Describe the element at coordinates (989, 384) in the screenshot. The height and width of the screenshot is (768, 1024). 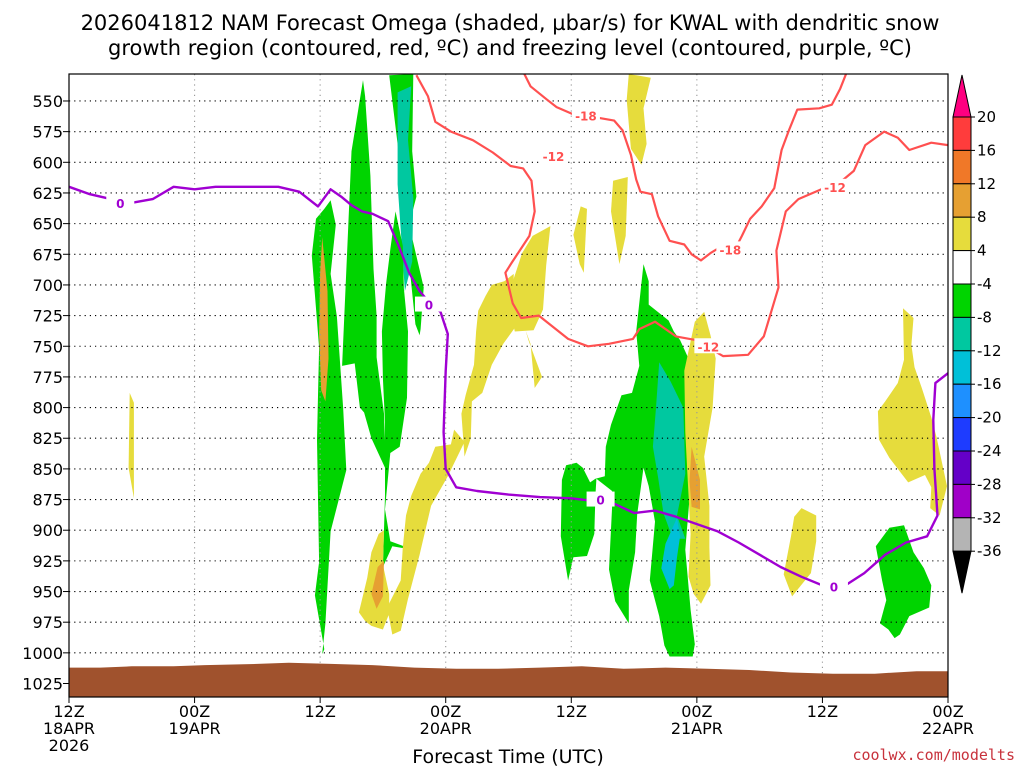
I see `colorbar-label-8: -16` at that location.